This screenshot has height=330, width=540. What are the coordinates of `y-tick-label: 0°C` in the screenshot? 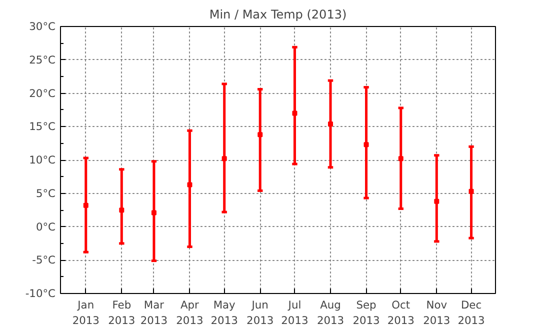 It's located at (46, 227).